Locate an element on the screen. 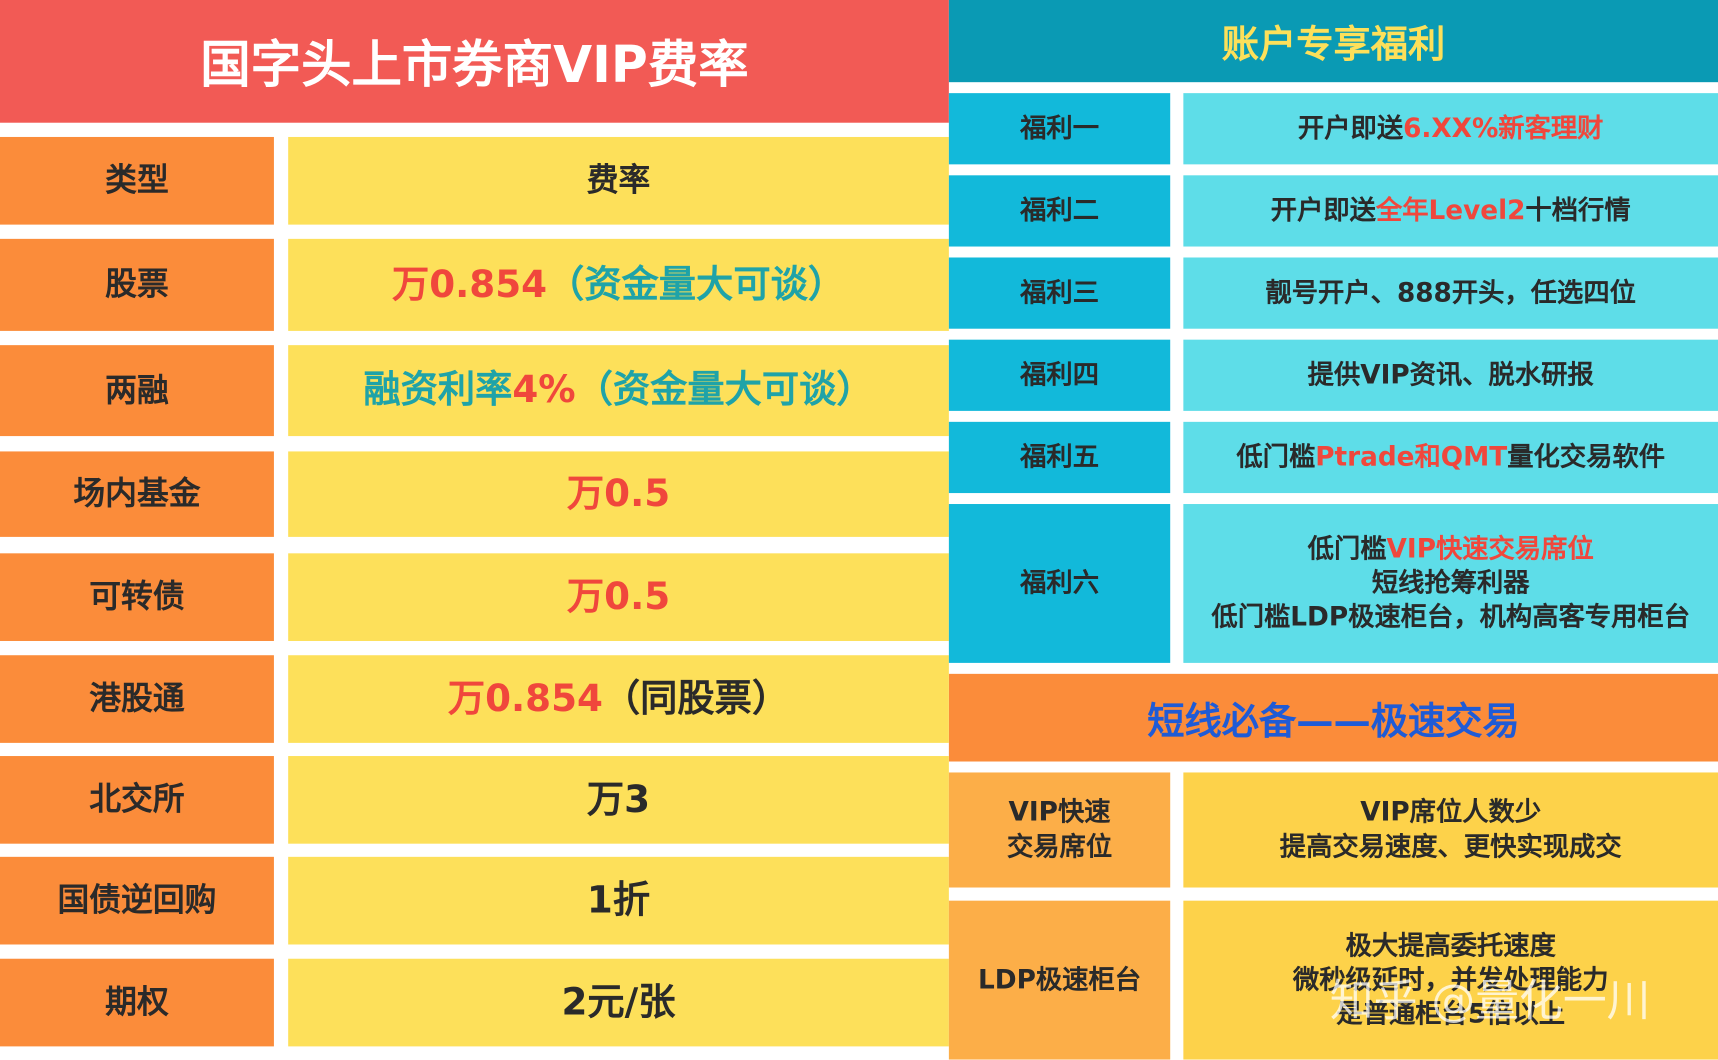 This screenshot has height=1060, width=1718. trade-value: 极大提高委托速度 微秒级延时，并发处理能力 是普通柜台5倍以上 is located at coordinates (1450, 980).